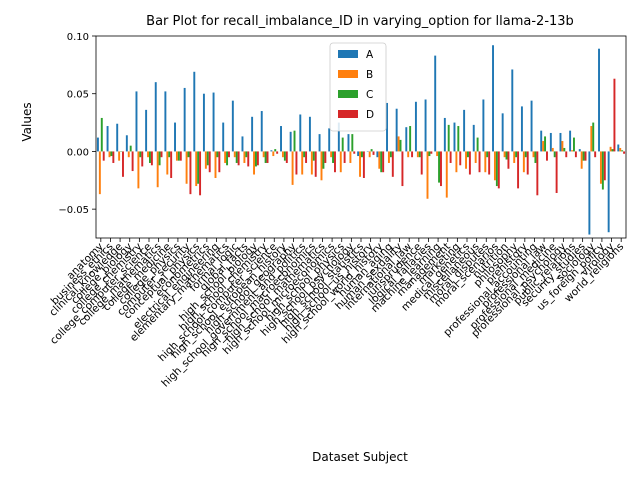 This screenshot has height=480, width=640. What do you see at coordinates (123, 164) in the screenshot?
I see `bar-D-clinical_knowledge` at bounding box center [123, 164].